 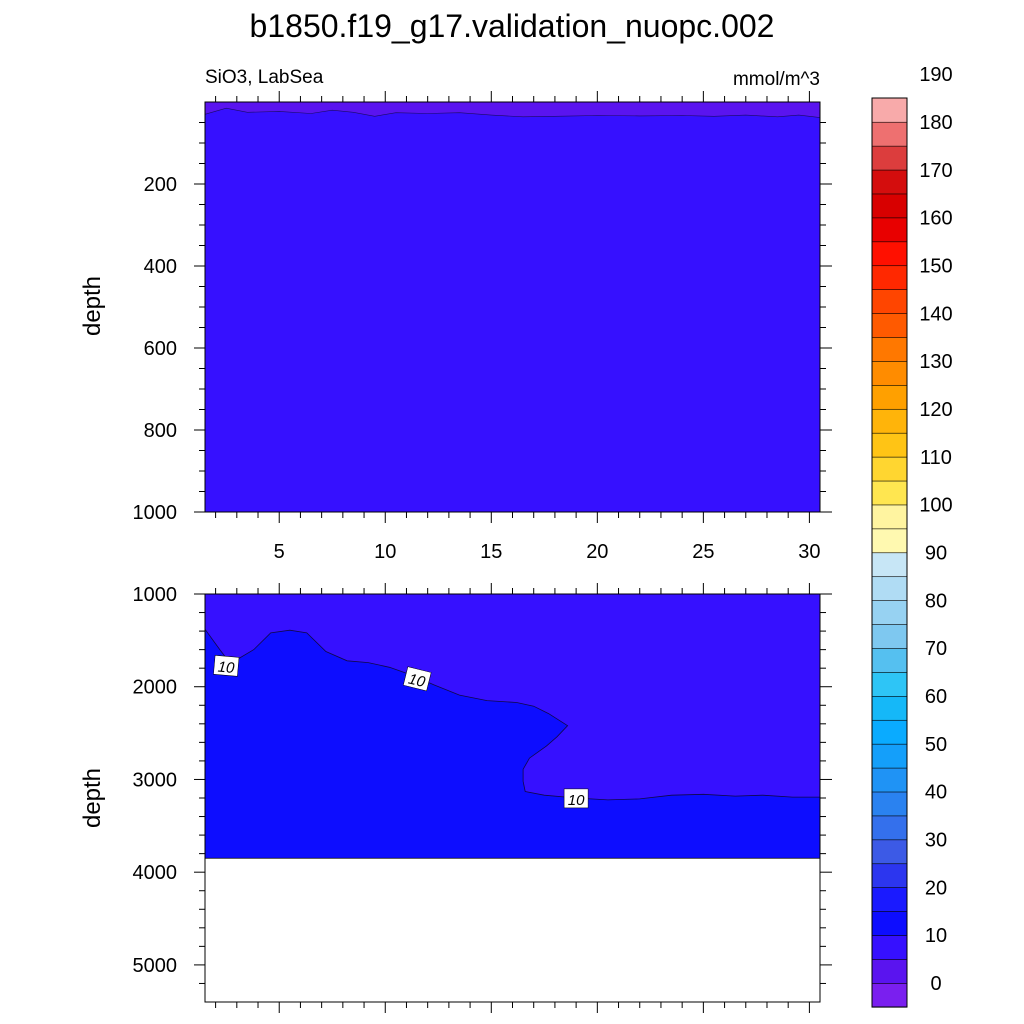 What do you see at coordinates (935, 75) in the screenshot?
I see `colorbar-label: 190` at bounding box center [935, 75].